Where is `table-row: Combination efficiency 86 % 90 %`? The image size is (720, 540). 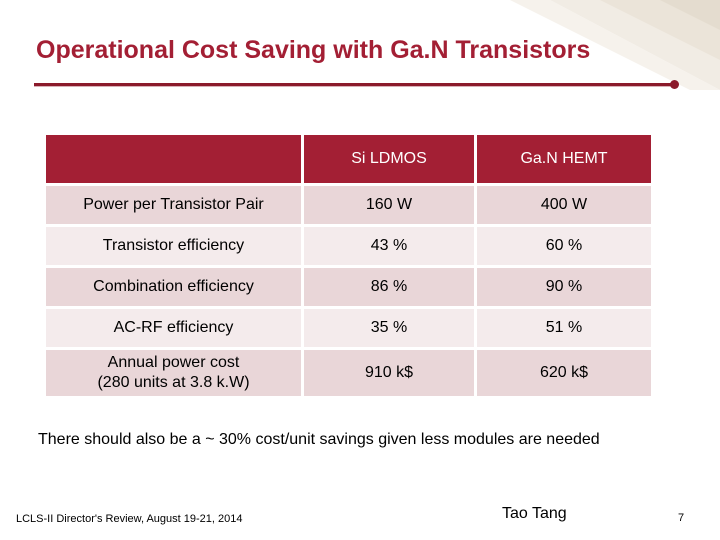 table-row: Combination efficiency 86 % 90 % is located at coordinates (348, 287).